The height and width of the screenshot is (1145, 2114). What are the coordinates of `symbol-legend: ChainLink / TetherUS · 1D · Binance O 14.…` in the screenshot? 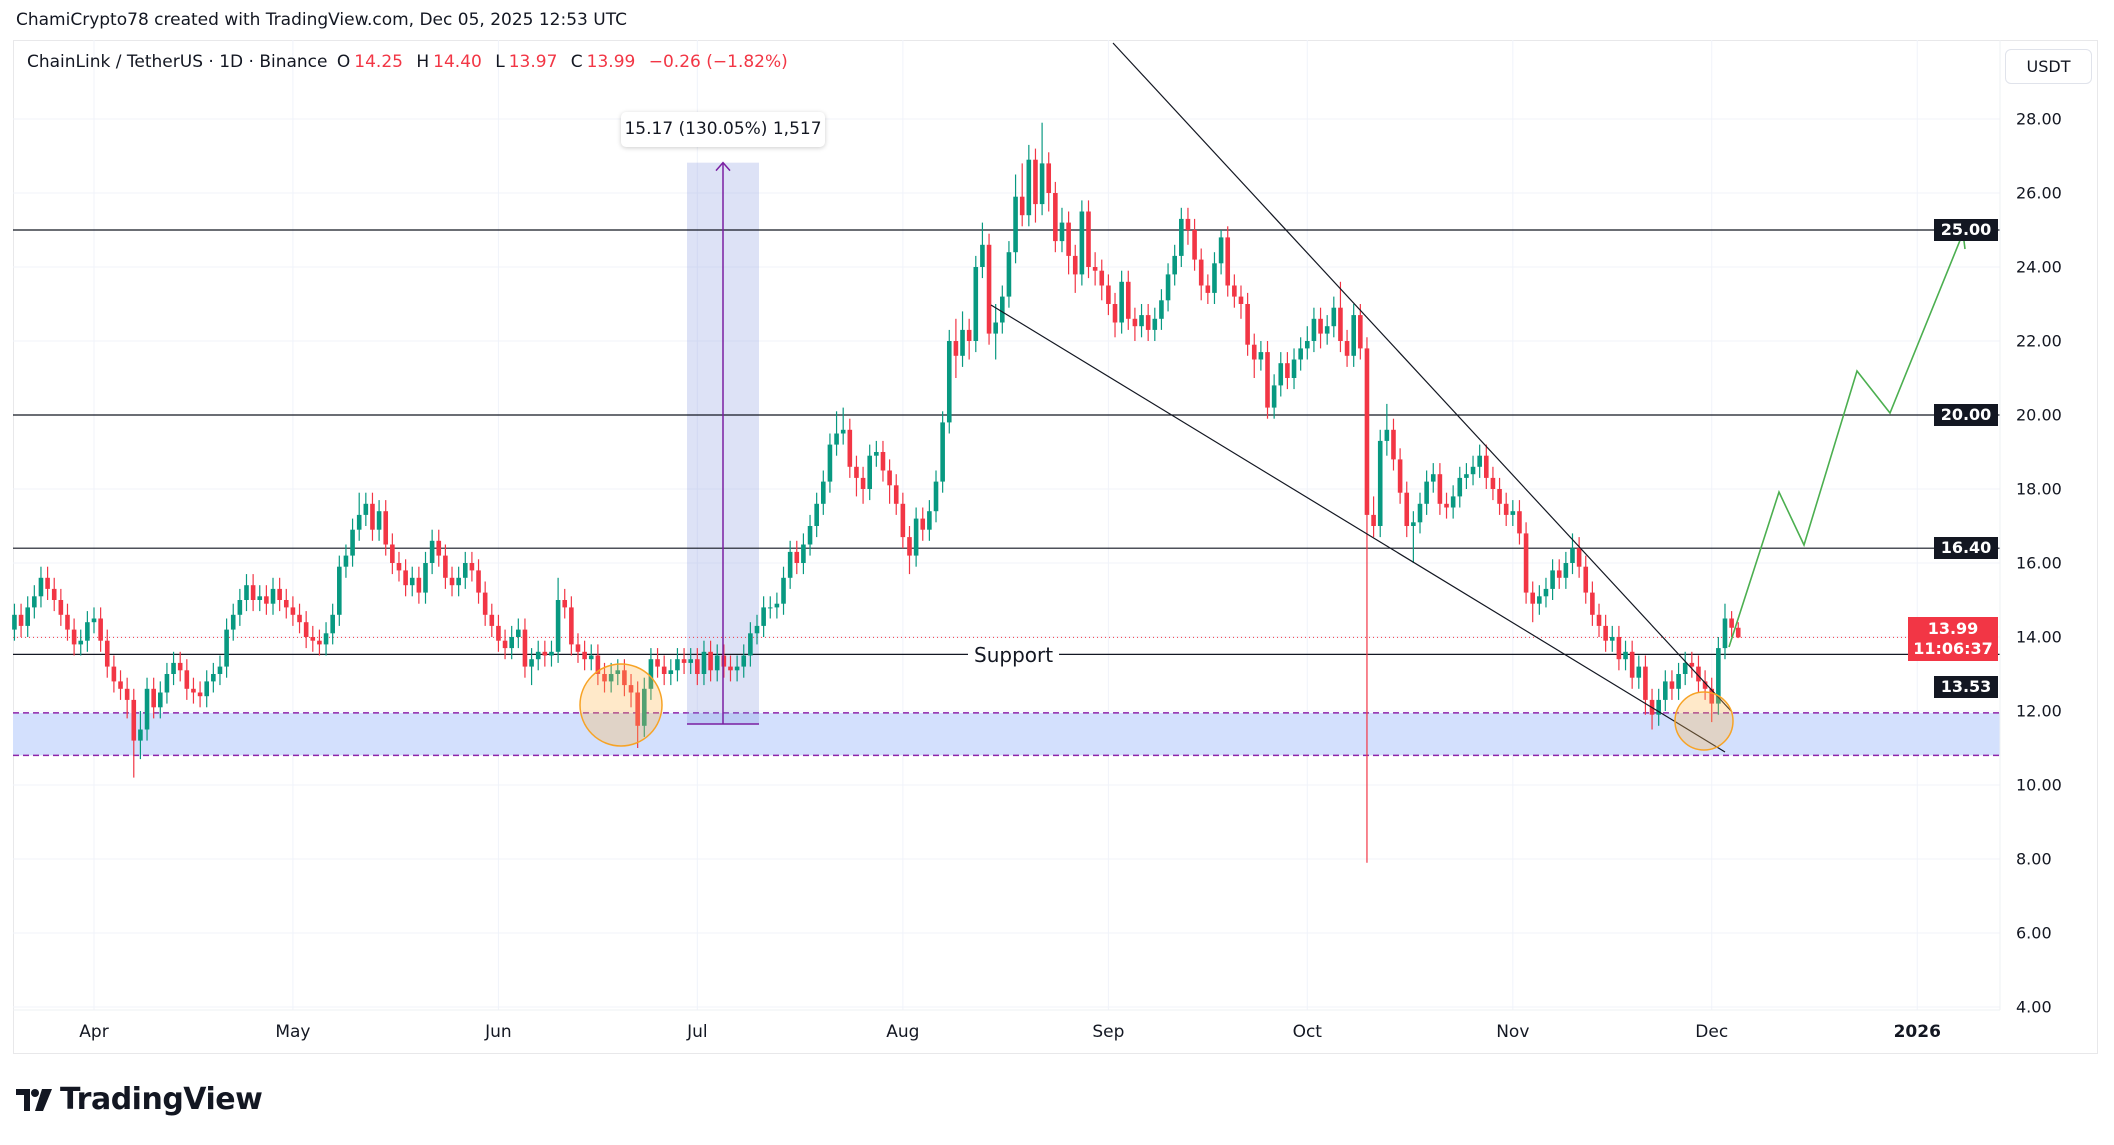 It's located at (409, 62).